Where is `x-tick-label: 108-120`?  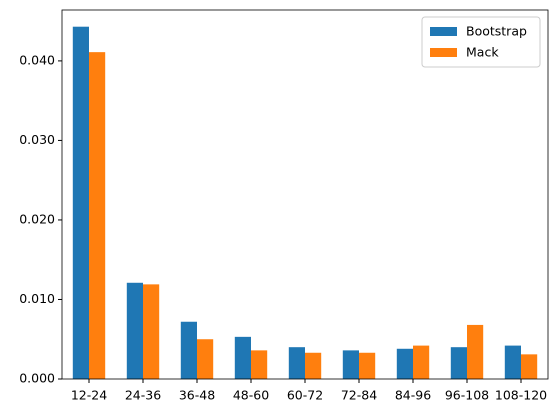 x-tick-label: 108-120 is located at coordinates (521, 395).